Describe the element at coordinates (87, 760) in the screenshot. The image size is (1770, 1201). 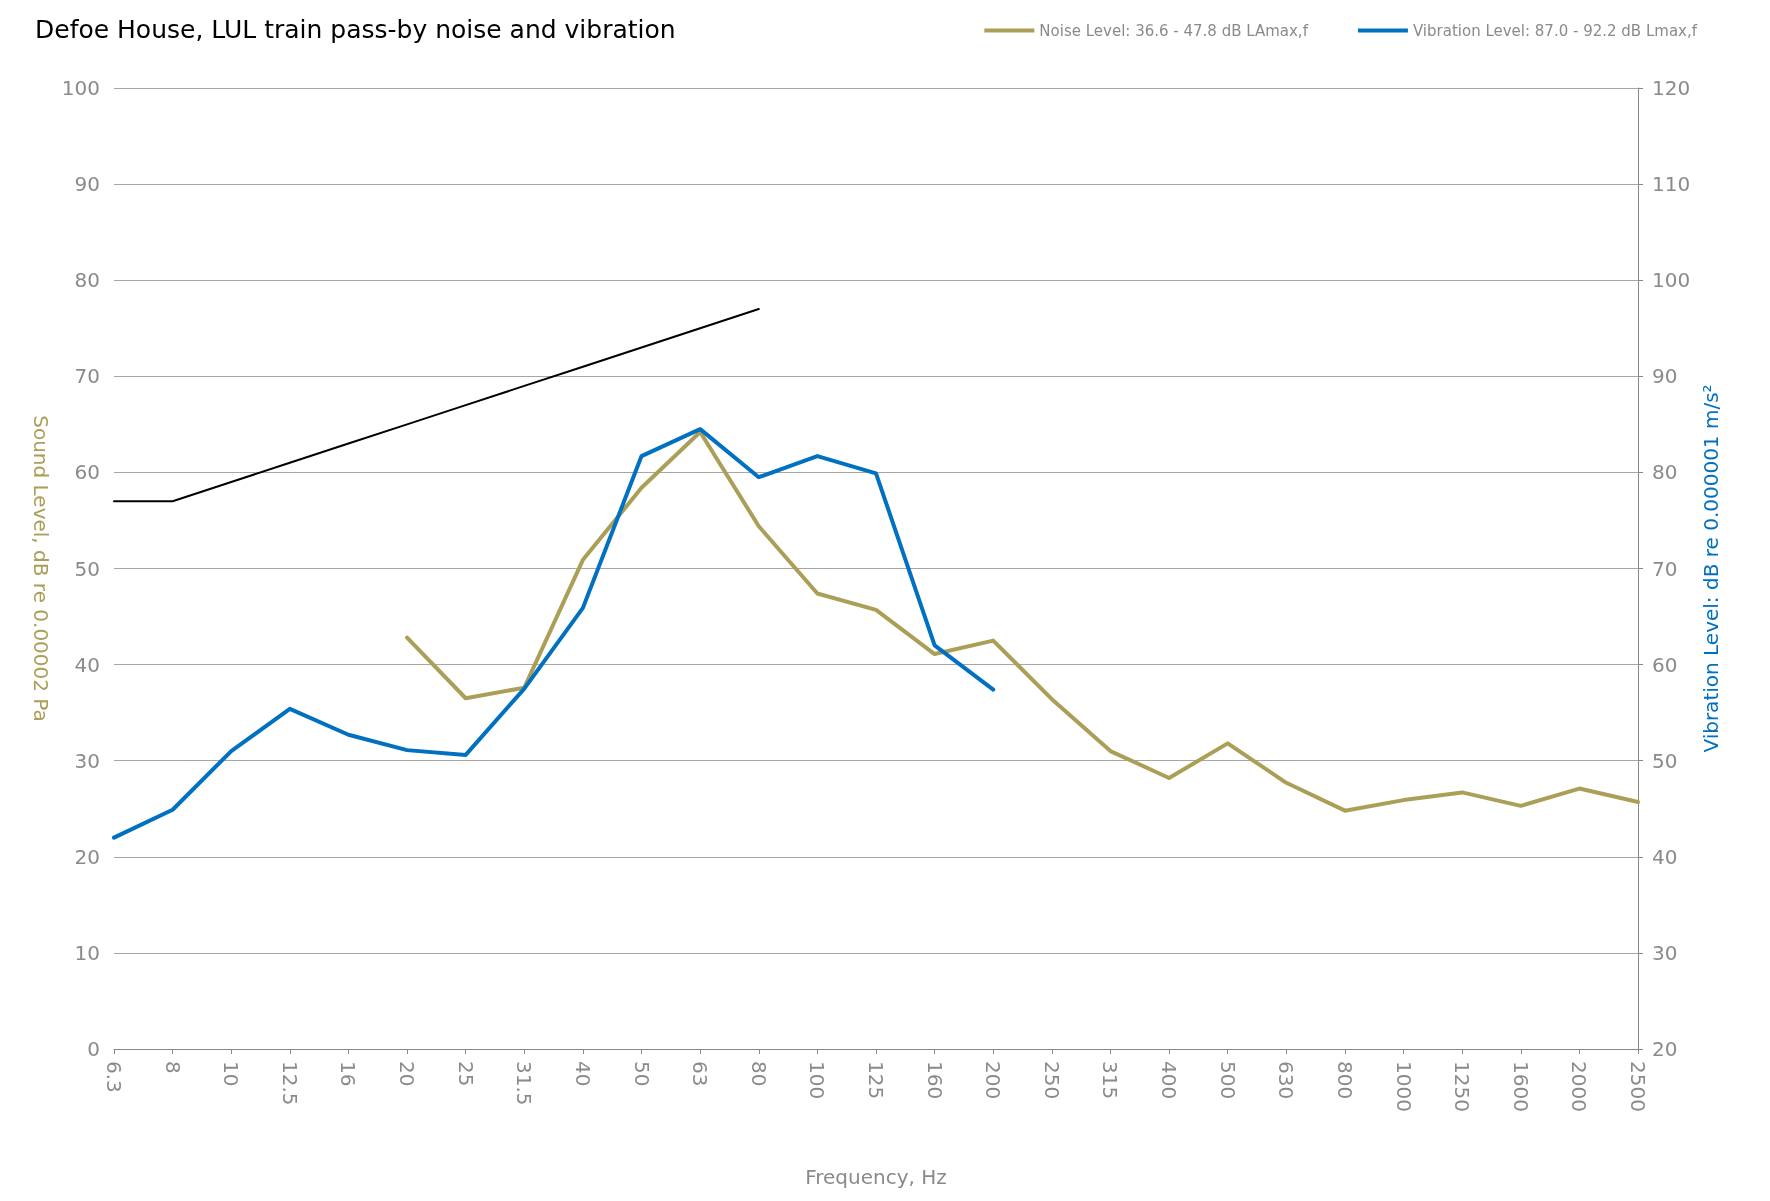
I see `y-tick-label: 30` at that location.